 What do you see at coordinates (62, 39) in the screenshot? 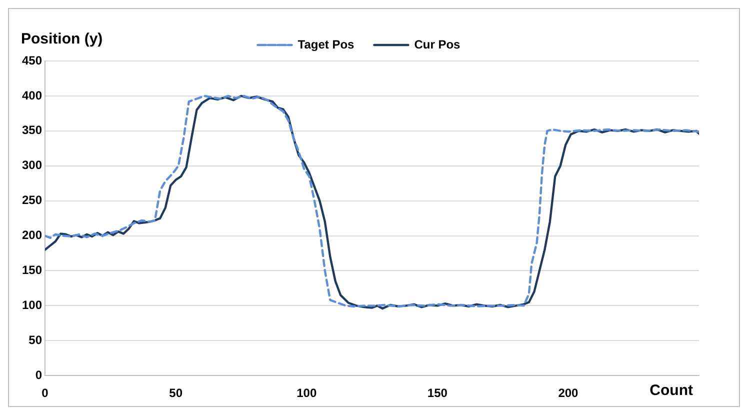
I see `y-axis-title: Position (y)` at bounding box center [62, 39].